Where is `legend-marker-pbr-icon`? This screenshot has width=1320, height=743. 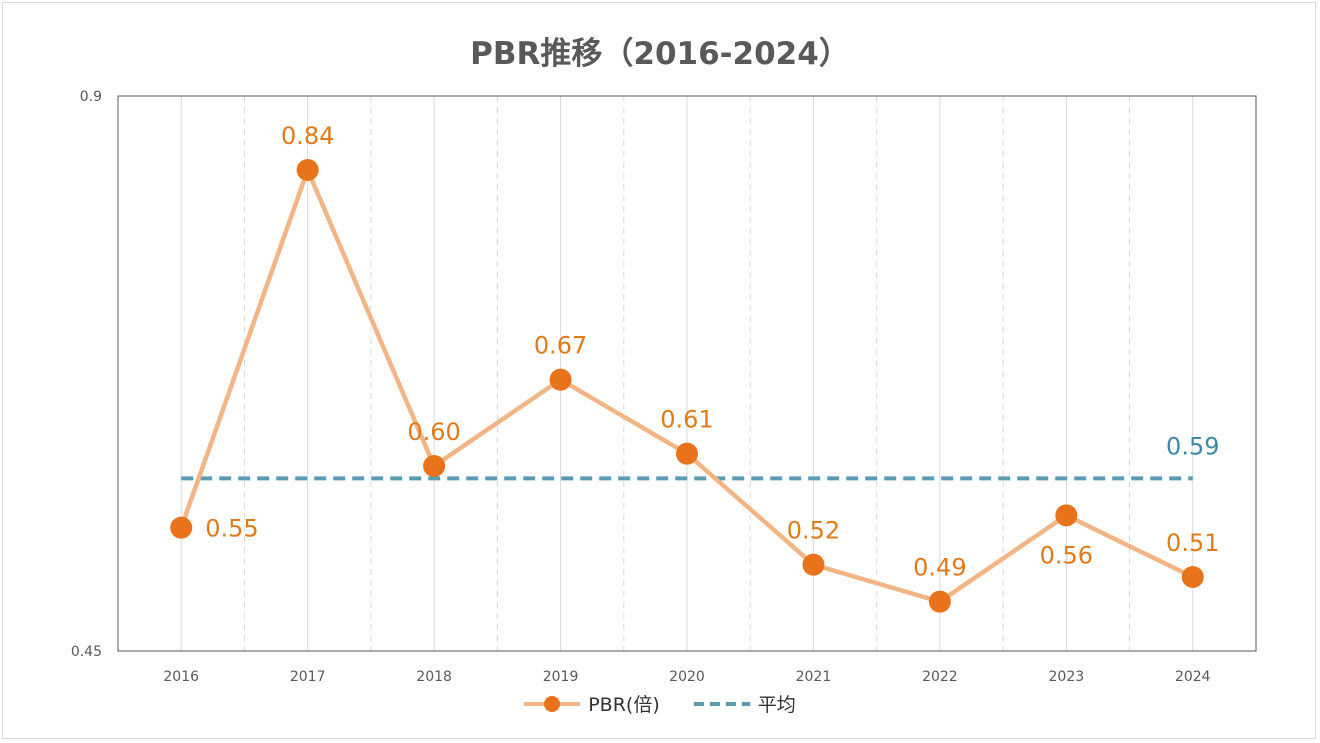 legend-marker-pbr-icon is located at coordinates (552, 703).